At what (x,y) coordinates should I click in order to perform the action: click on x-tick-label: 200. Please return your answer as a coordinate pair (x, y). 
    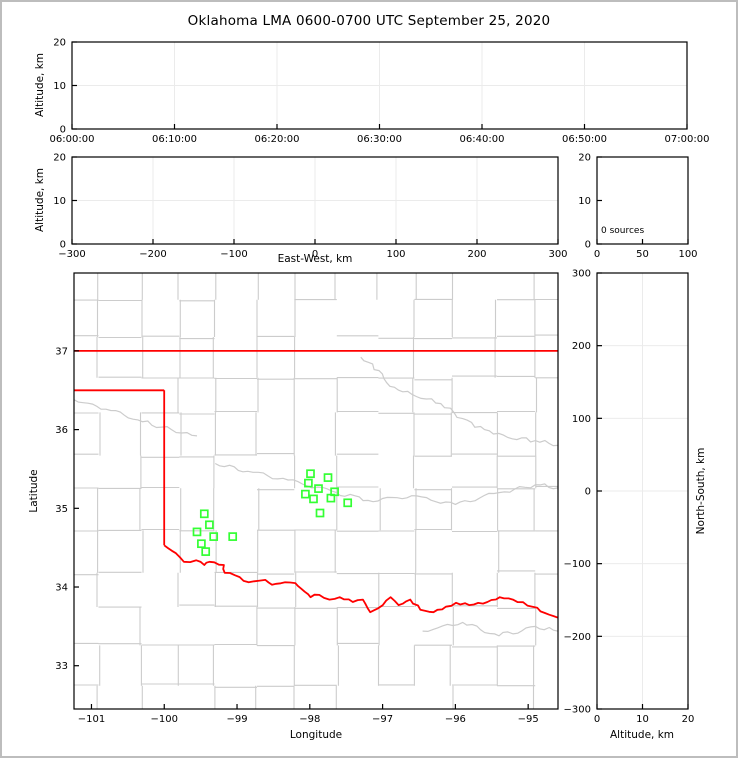
    Looking at the image, I should click on (476, 254).